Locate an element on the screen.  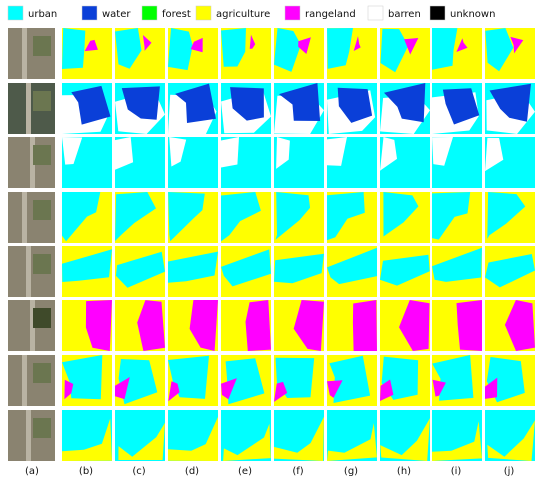
column-label: (f) is located at coordinates (297, 471).